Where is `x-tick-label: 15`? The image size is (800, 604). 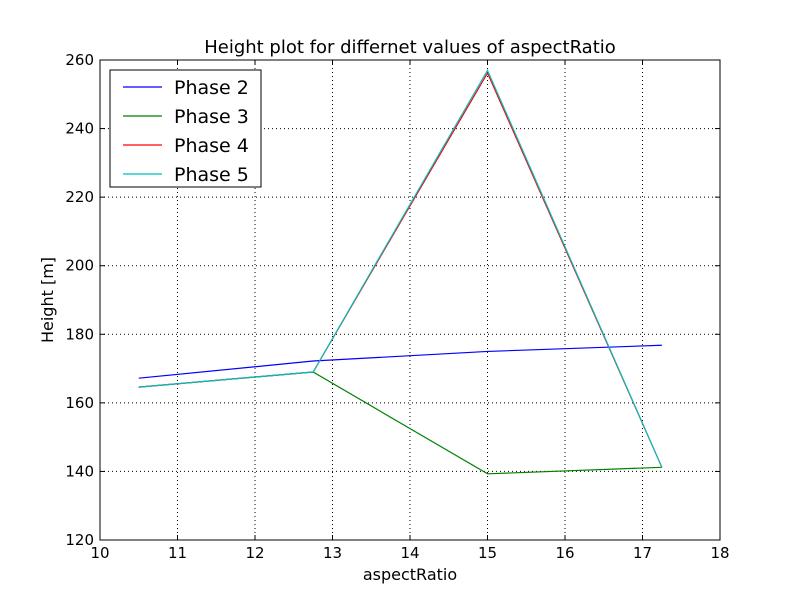
x-tick-label: 15 is located at coordinates (487, 553).